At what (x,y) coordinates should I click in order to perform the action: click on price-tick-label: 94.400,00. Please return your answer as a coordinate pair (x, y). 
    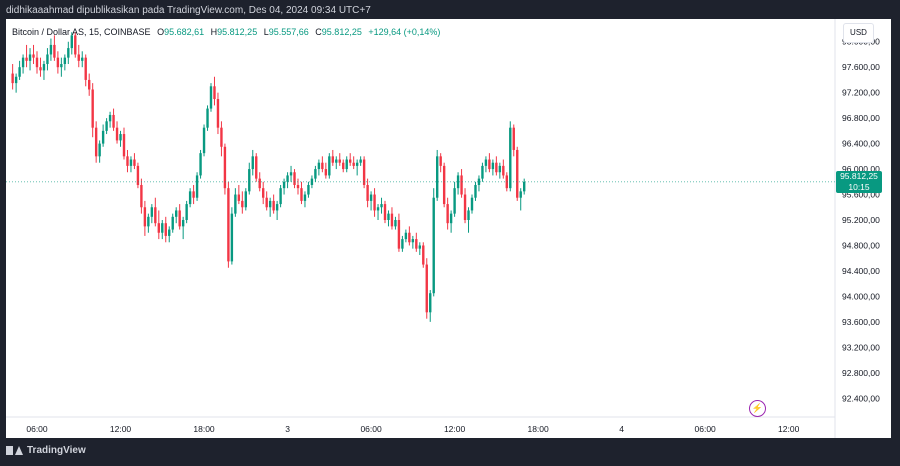
    Looking at the image, I should click on (861, 271).